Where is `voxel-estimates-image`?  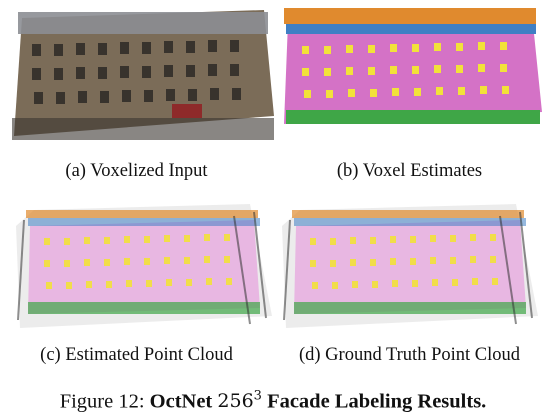 voxel-estimates-image is located at coordinates (413, 66).